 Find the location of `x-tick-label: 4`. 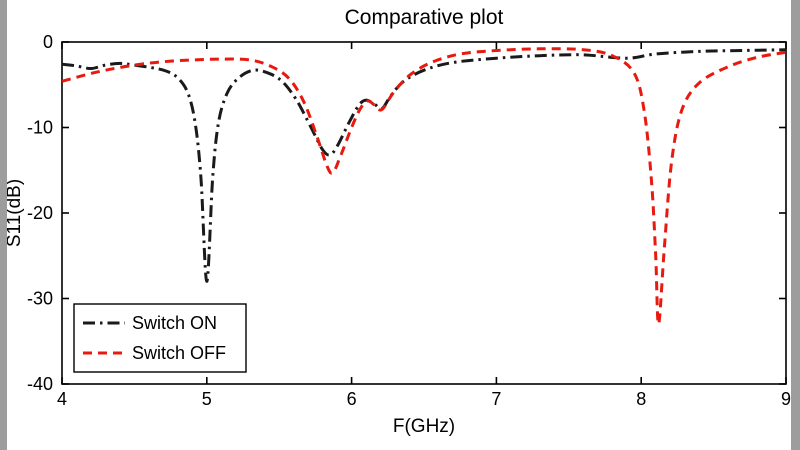

x-tick-label: 4 is located at coordinates (62, 399).